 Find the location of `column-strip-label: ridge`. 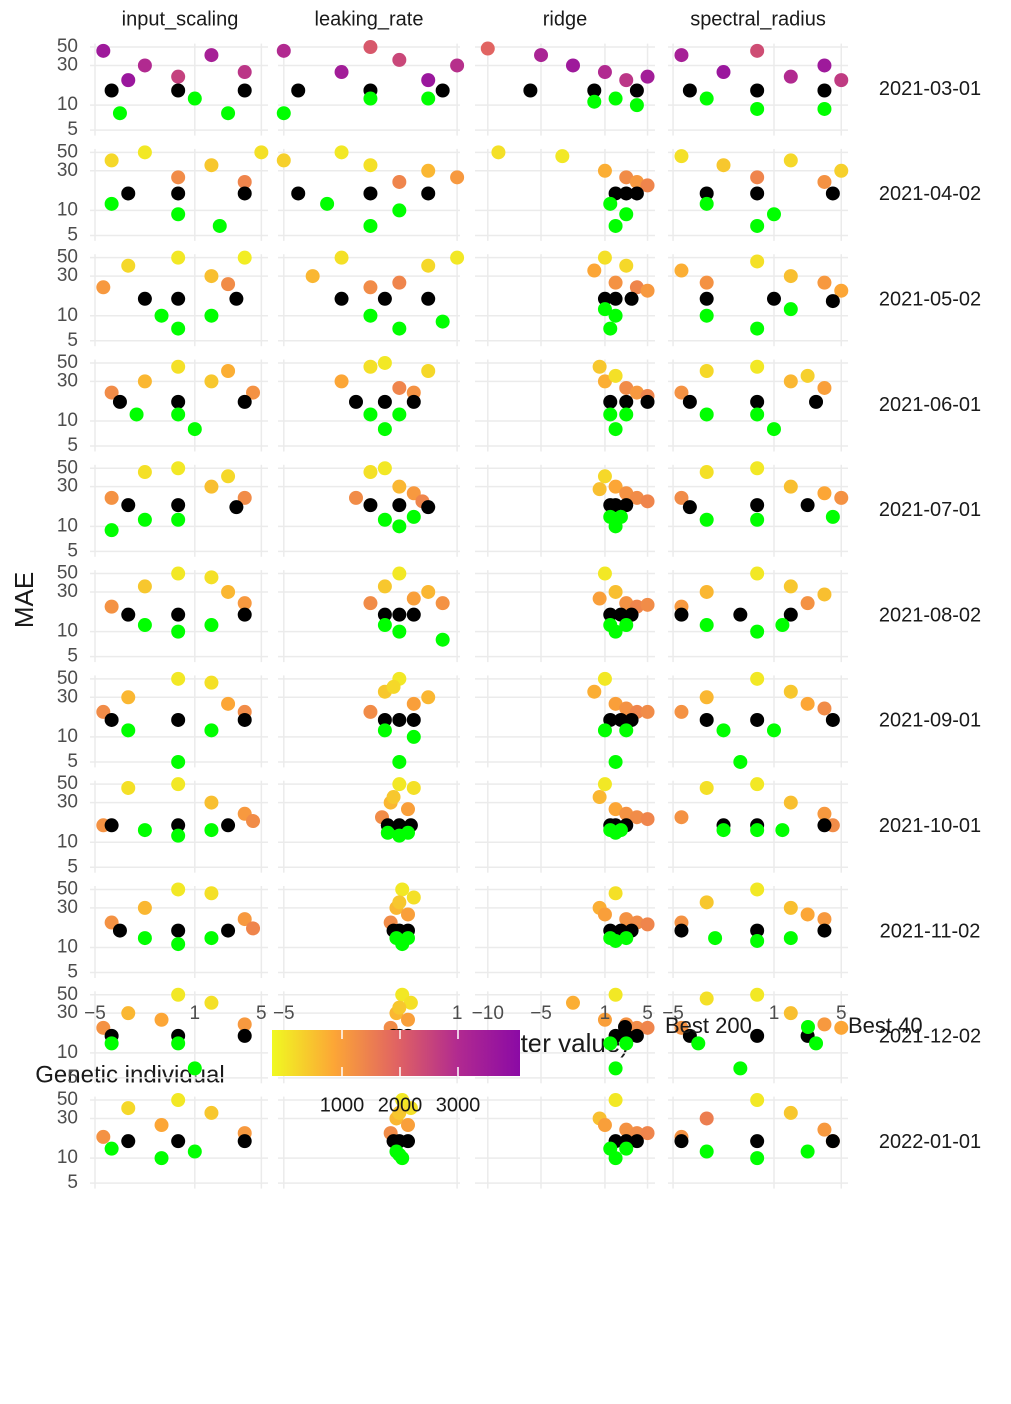

column-strip-label: ridge is located at coordinates (565, 19).